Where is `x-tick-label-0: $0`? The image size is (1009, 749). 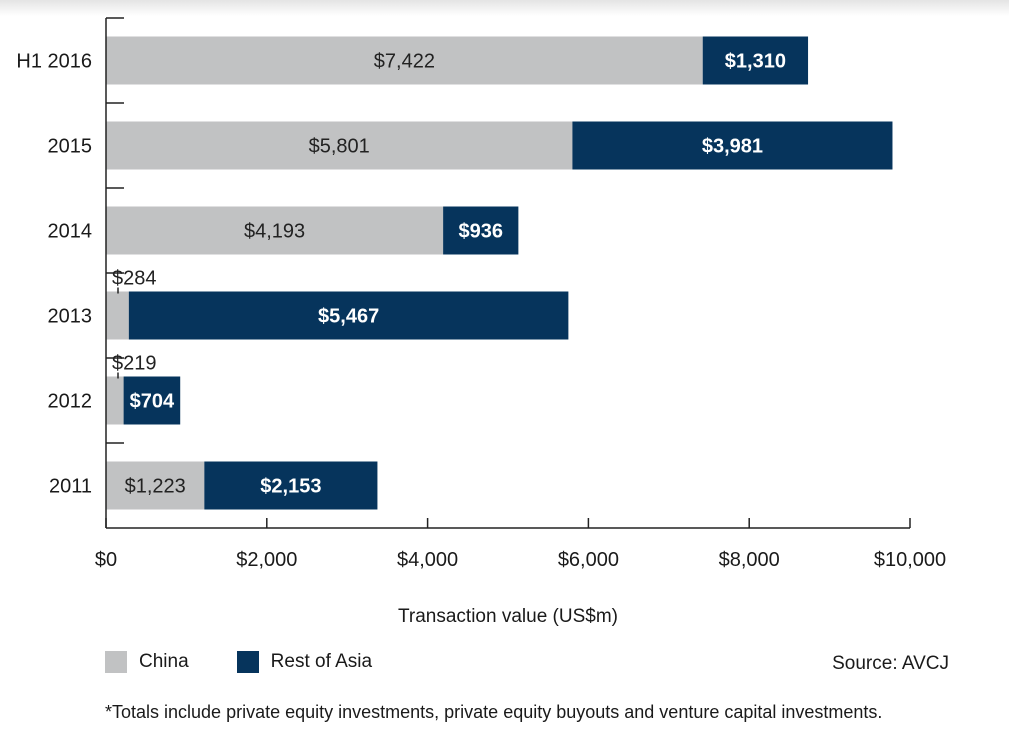
x-tick-label-0: $0 is located at coordinates (106, 560).